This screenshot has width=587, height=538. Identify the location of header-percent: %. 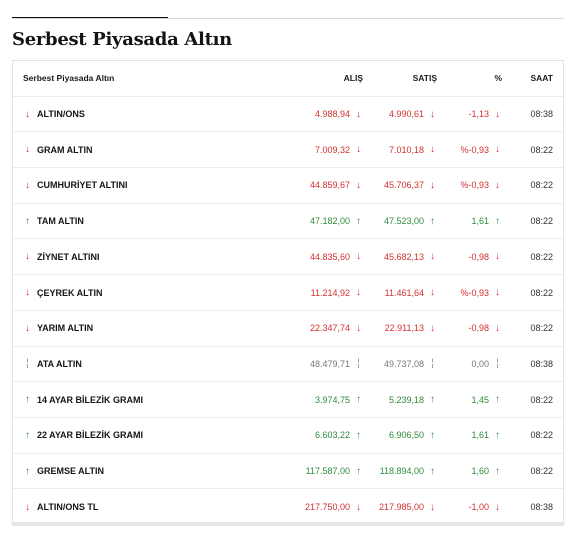
(498, 78).